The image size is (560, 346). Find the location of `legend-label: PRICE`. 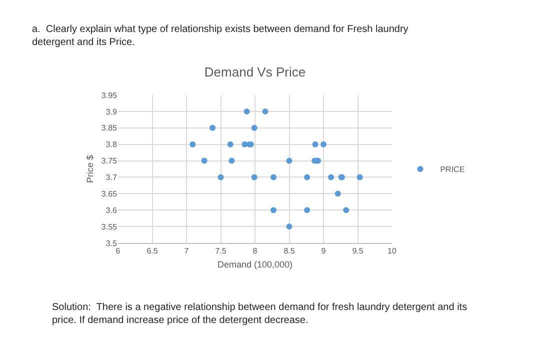

legend-label: PRICE is located at coordinates (452, 169).